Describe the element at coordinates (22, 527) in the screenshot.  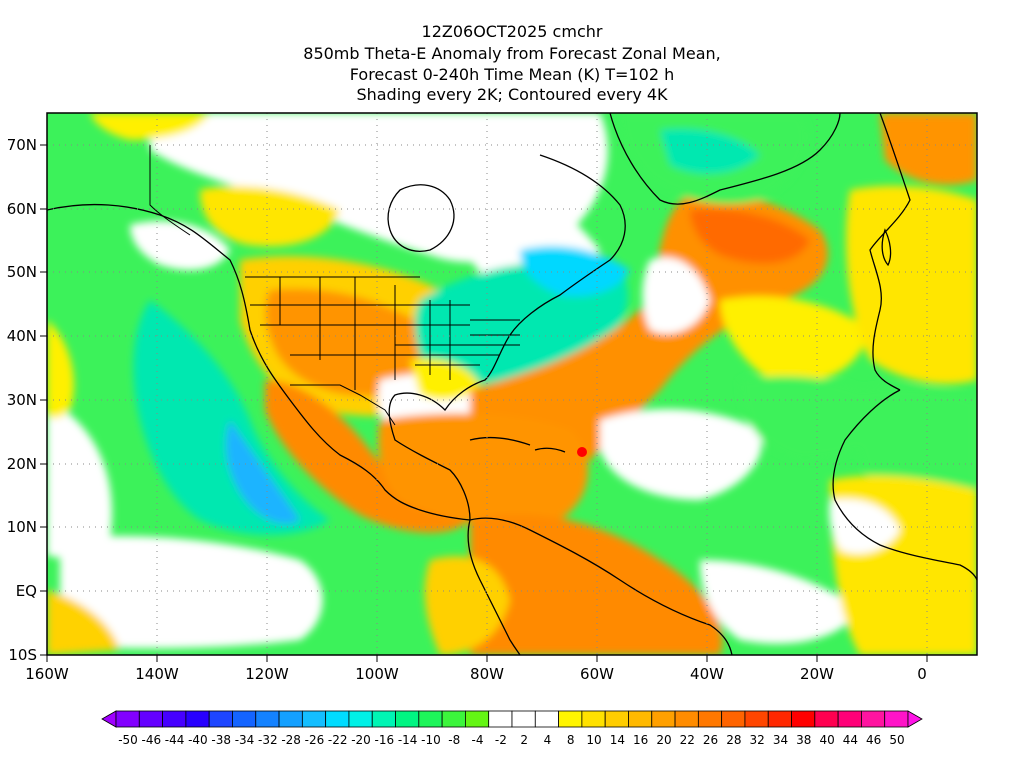
I see `lat-tick-label: 10N` at that location.